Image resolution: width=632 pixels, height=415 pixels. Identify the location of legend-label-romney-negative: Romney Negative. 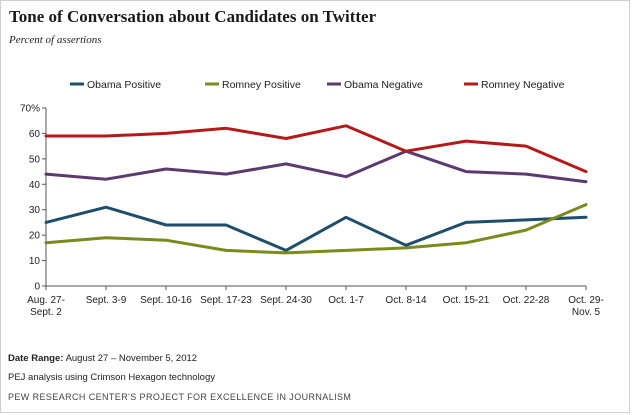
(523, 85).